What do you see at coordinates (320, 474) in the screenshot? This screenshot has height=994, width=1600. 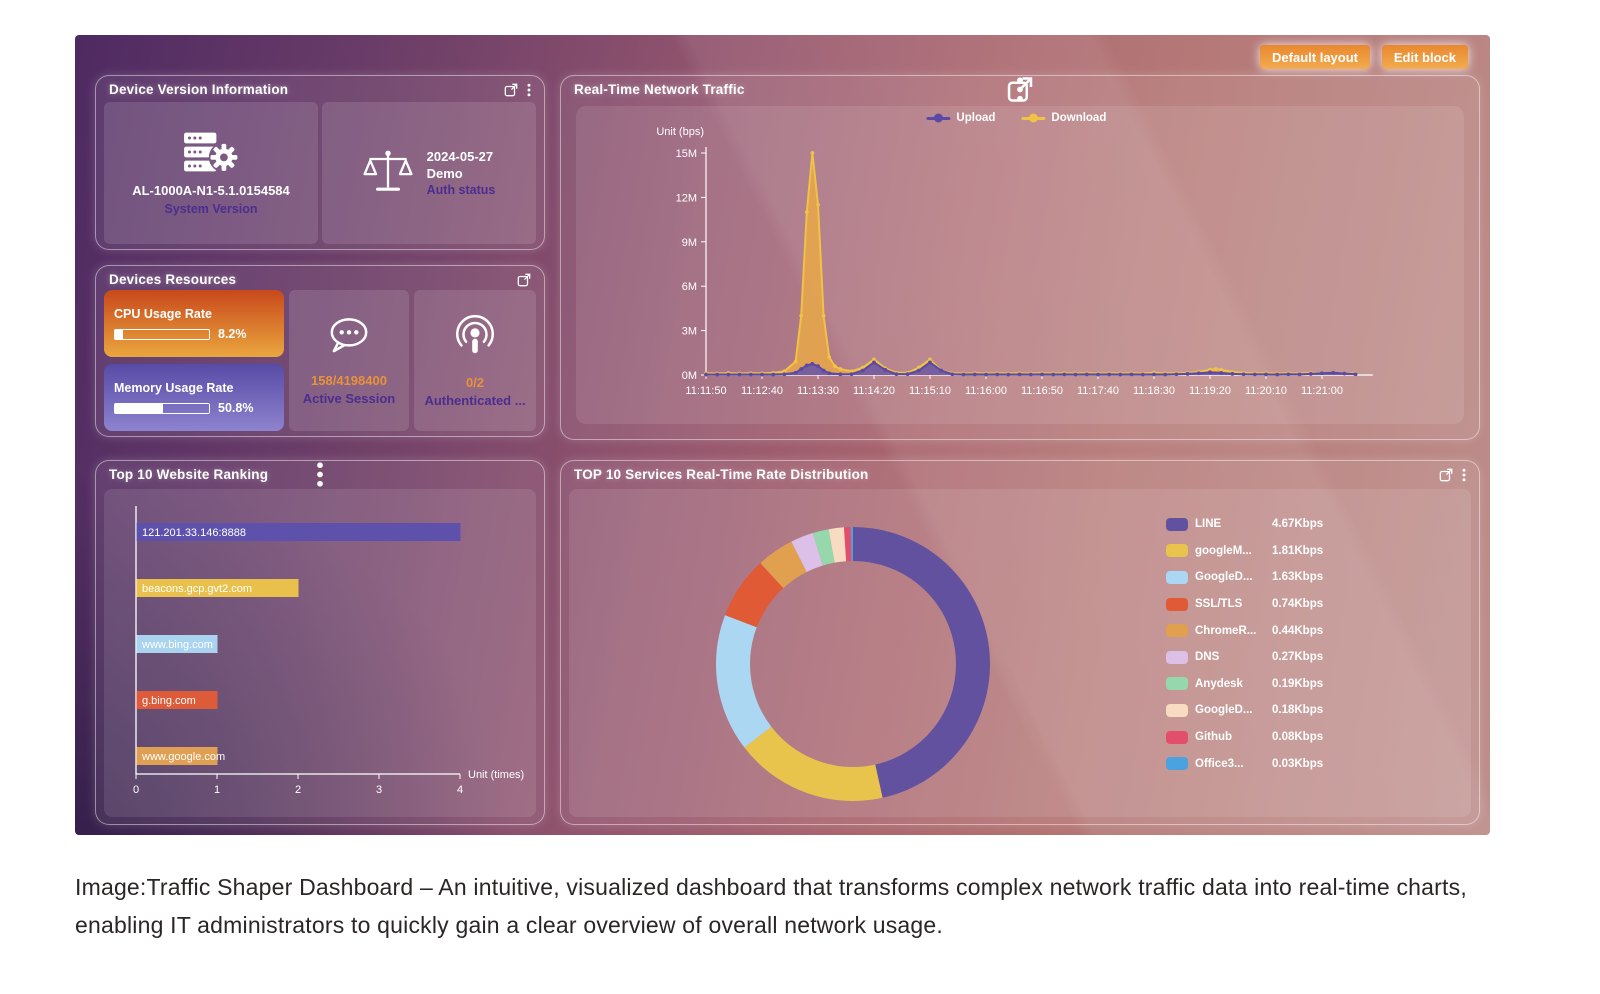 I see `panel-header: Top 10 Website Ranking` at bounding box center [320, 474].